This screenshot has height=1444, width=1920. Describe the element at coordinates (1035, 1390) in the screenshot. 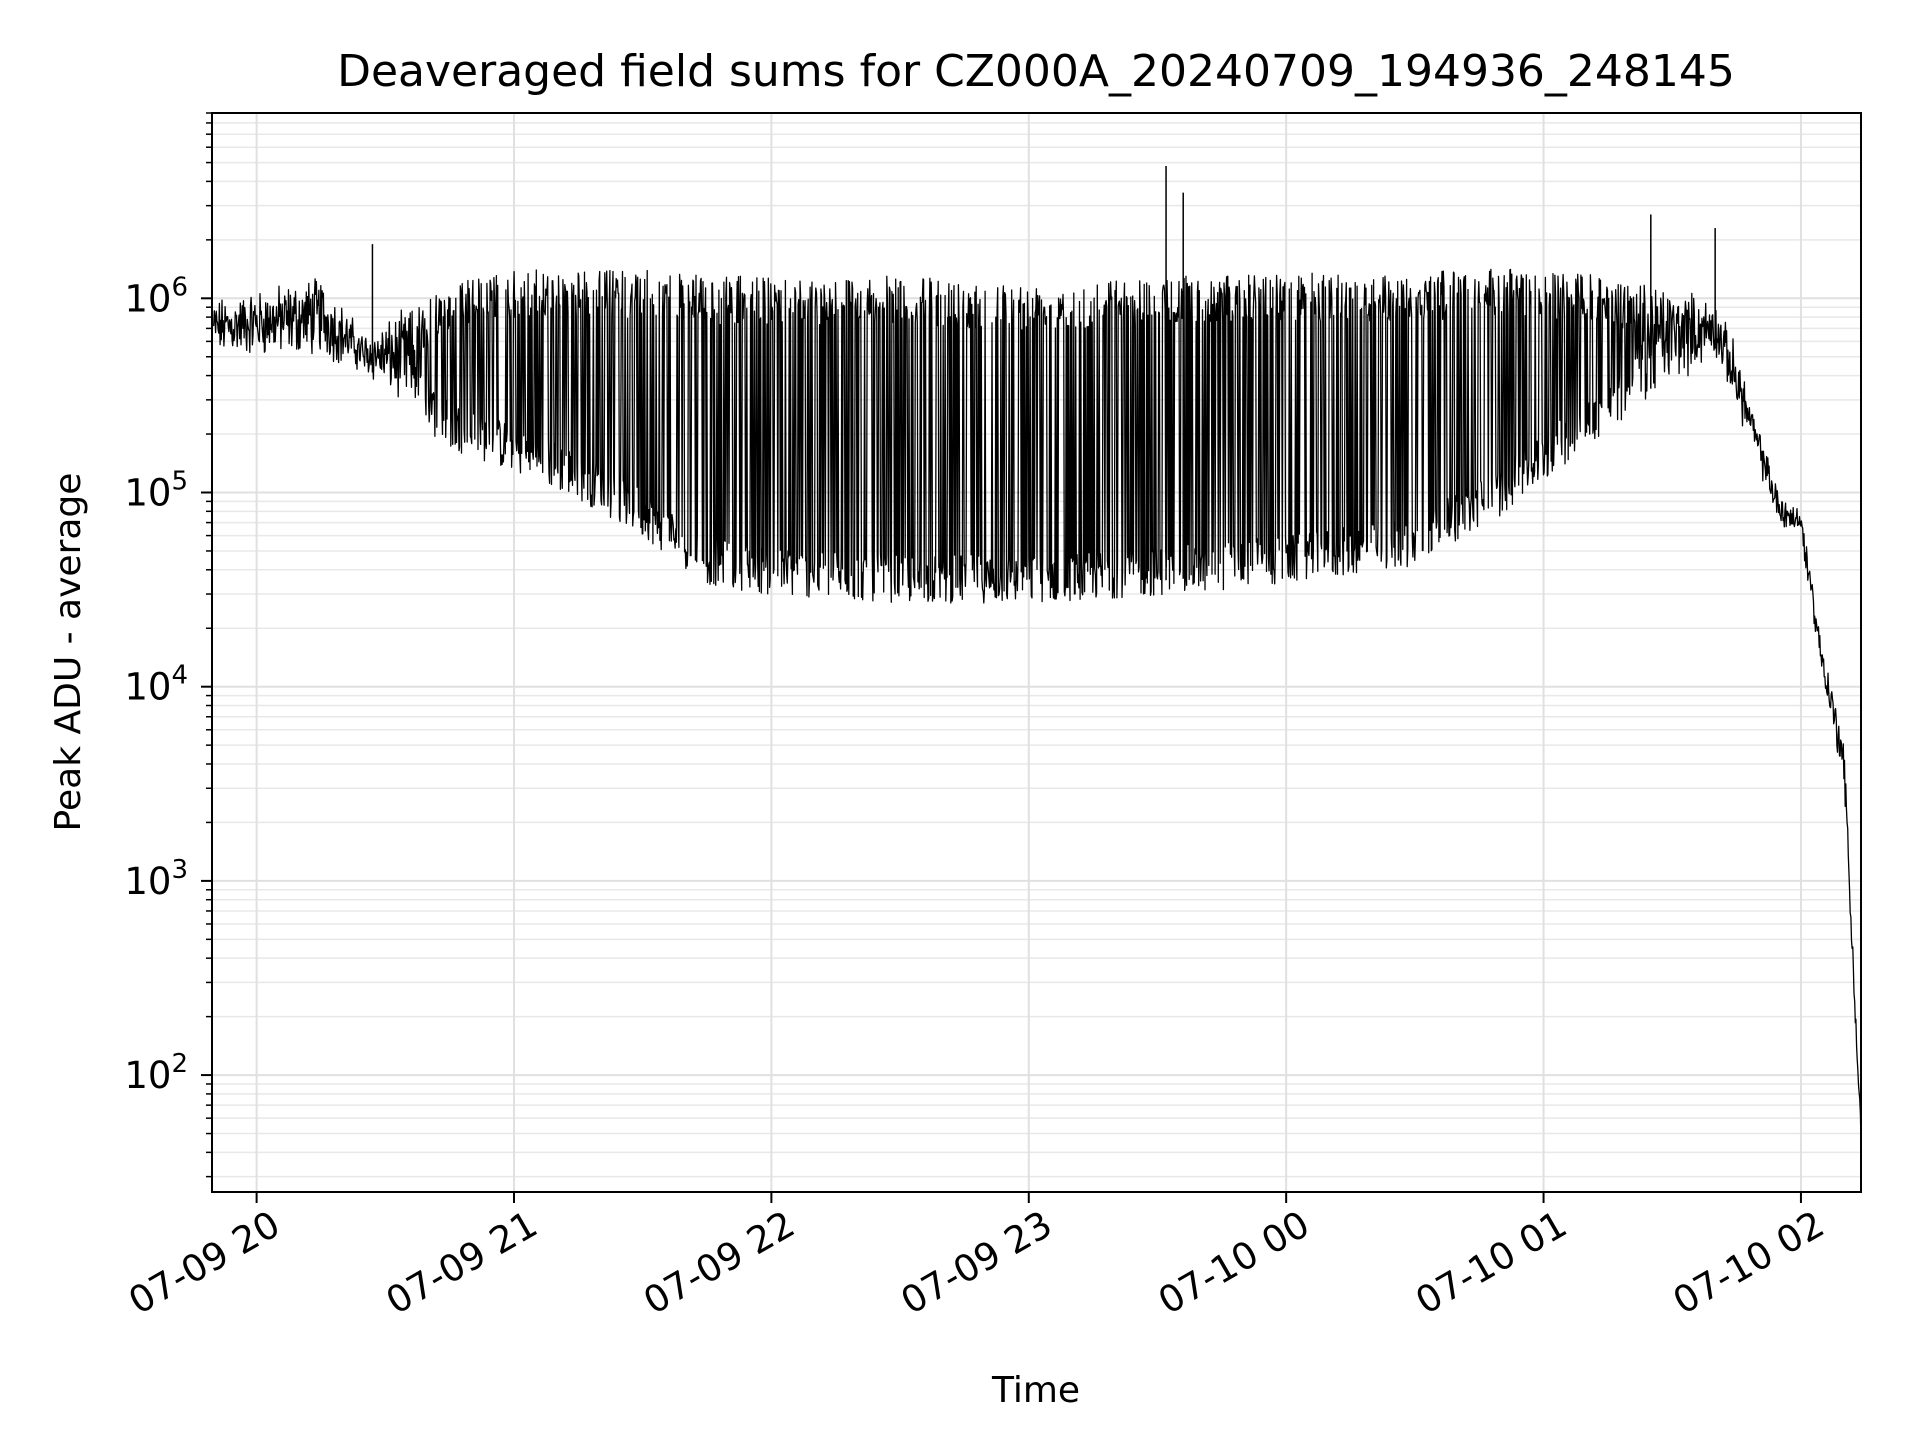

I see `x-axis-label: Time` at that location.